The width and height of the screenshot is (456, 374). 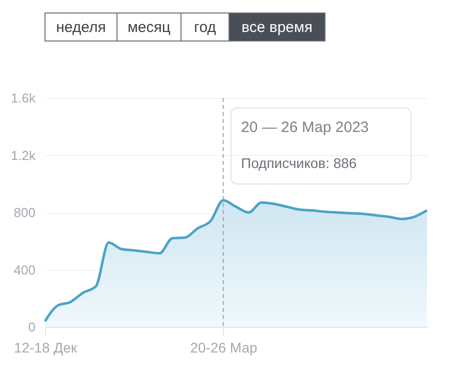 What do you see at coordinates (25, 270) in the screenshot?
I see `y-tick-label: 400` at bounding box center [25, 270].